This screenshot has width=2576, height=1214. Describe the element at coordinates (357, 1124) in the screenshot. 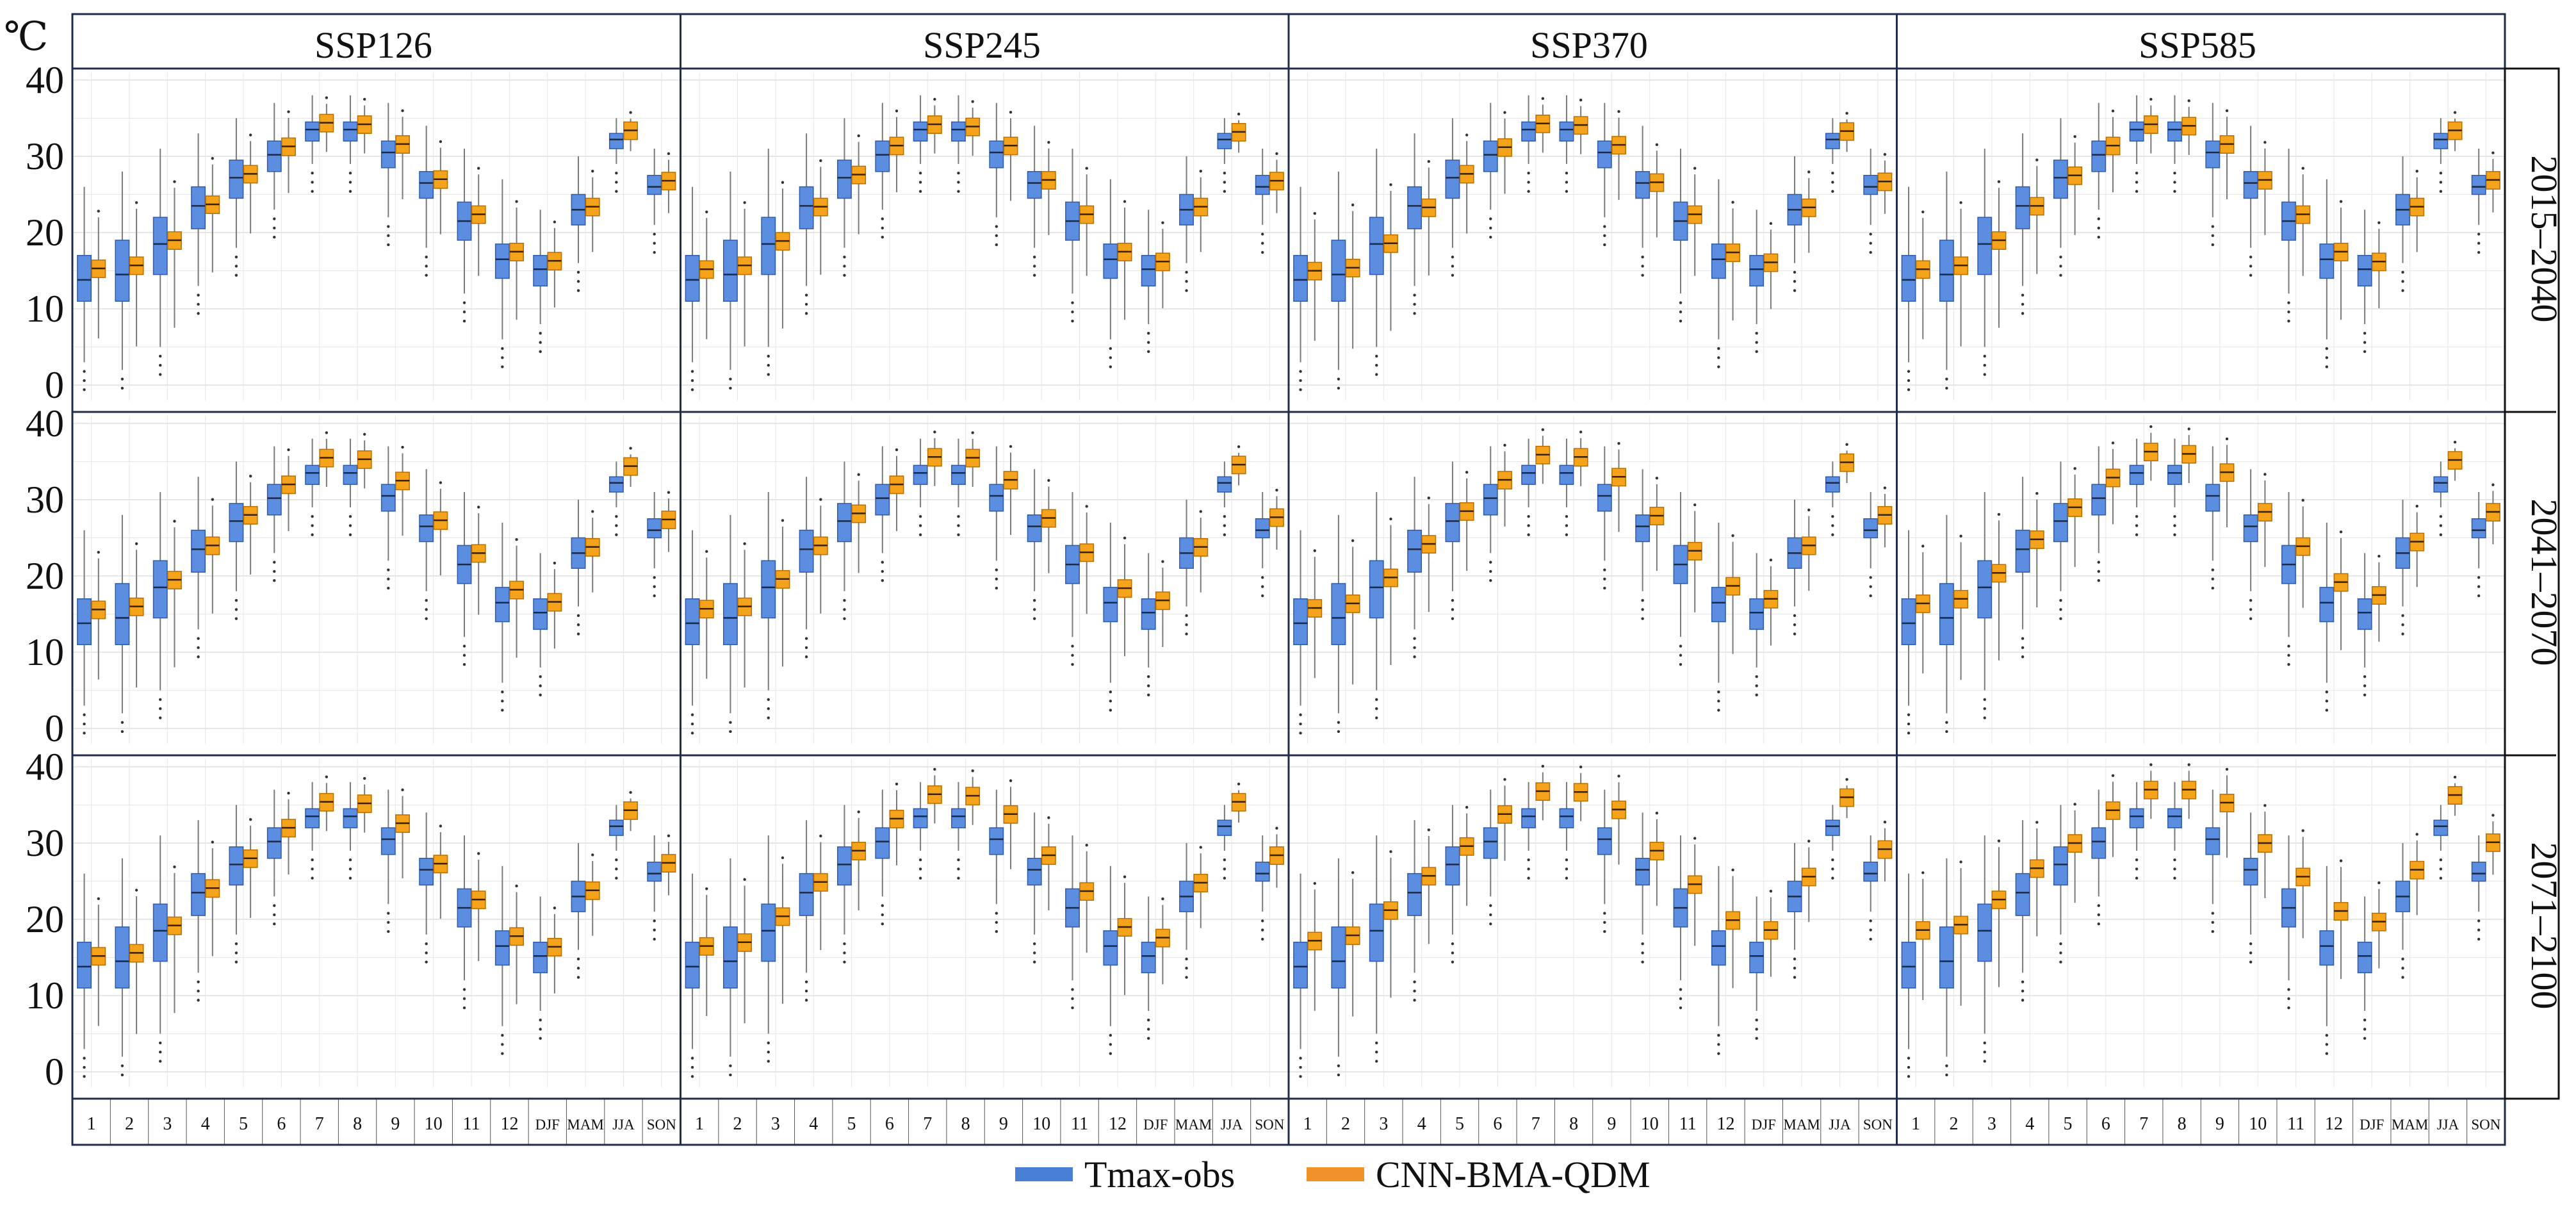

I see `x-tick-label: 8` at that location.